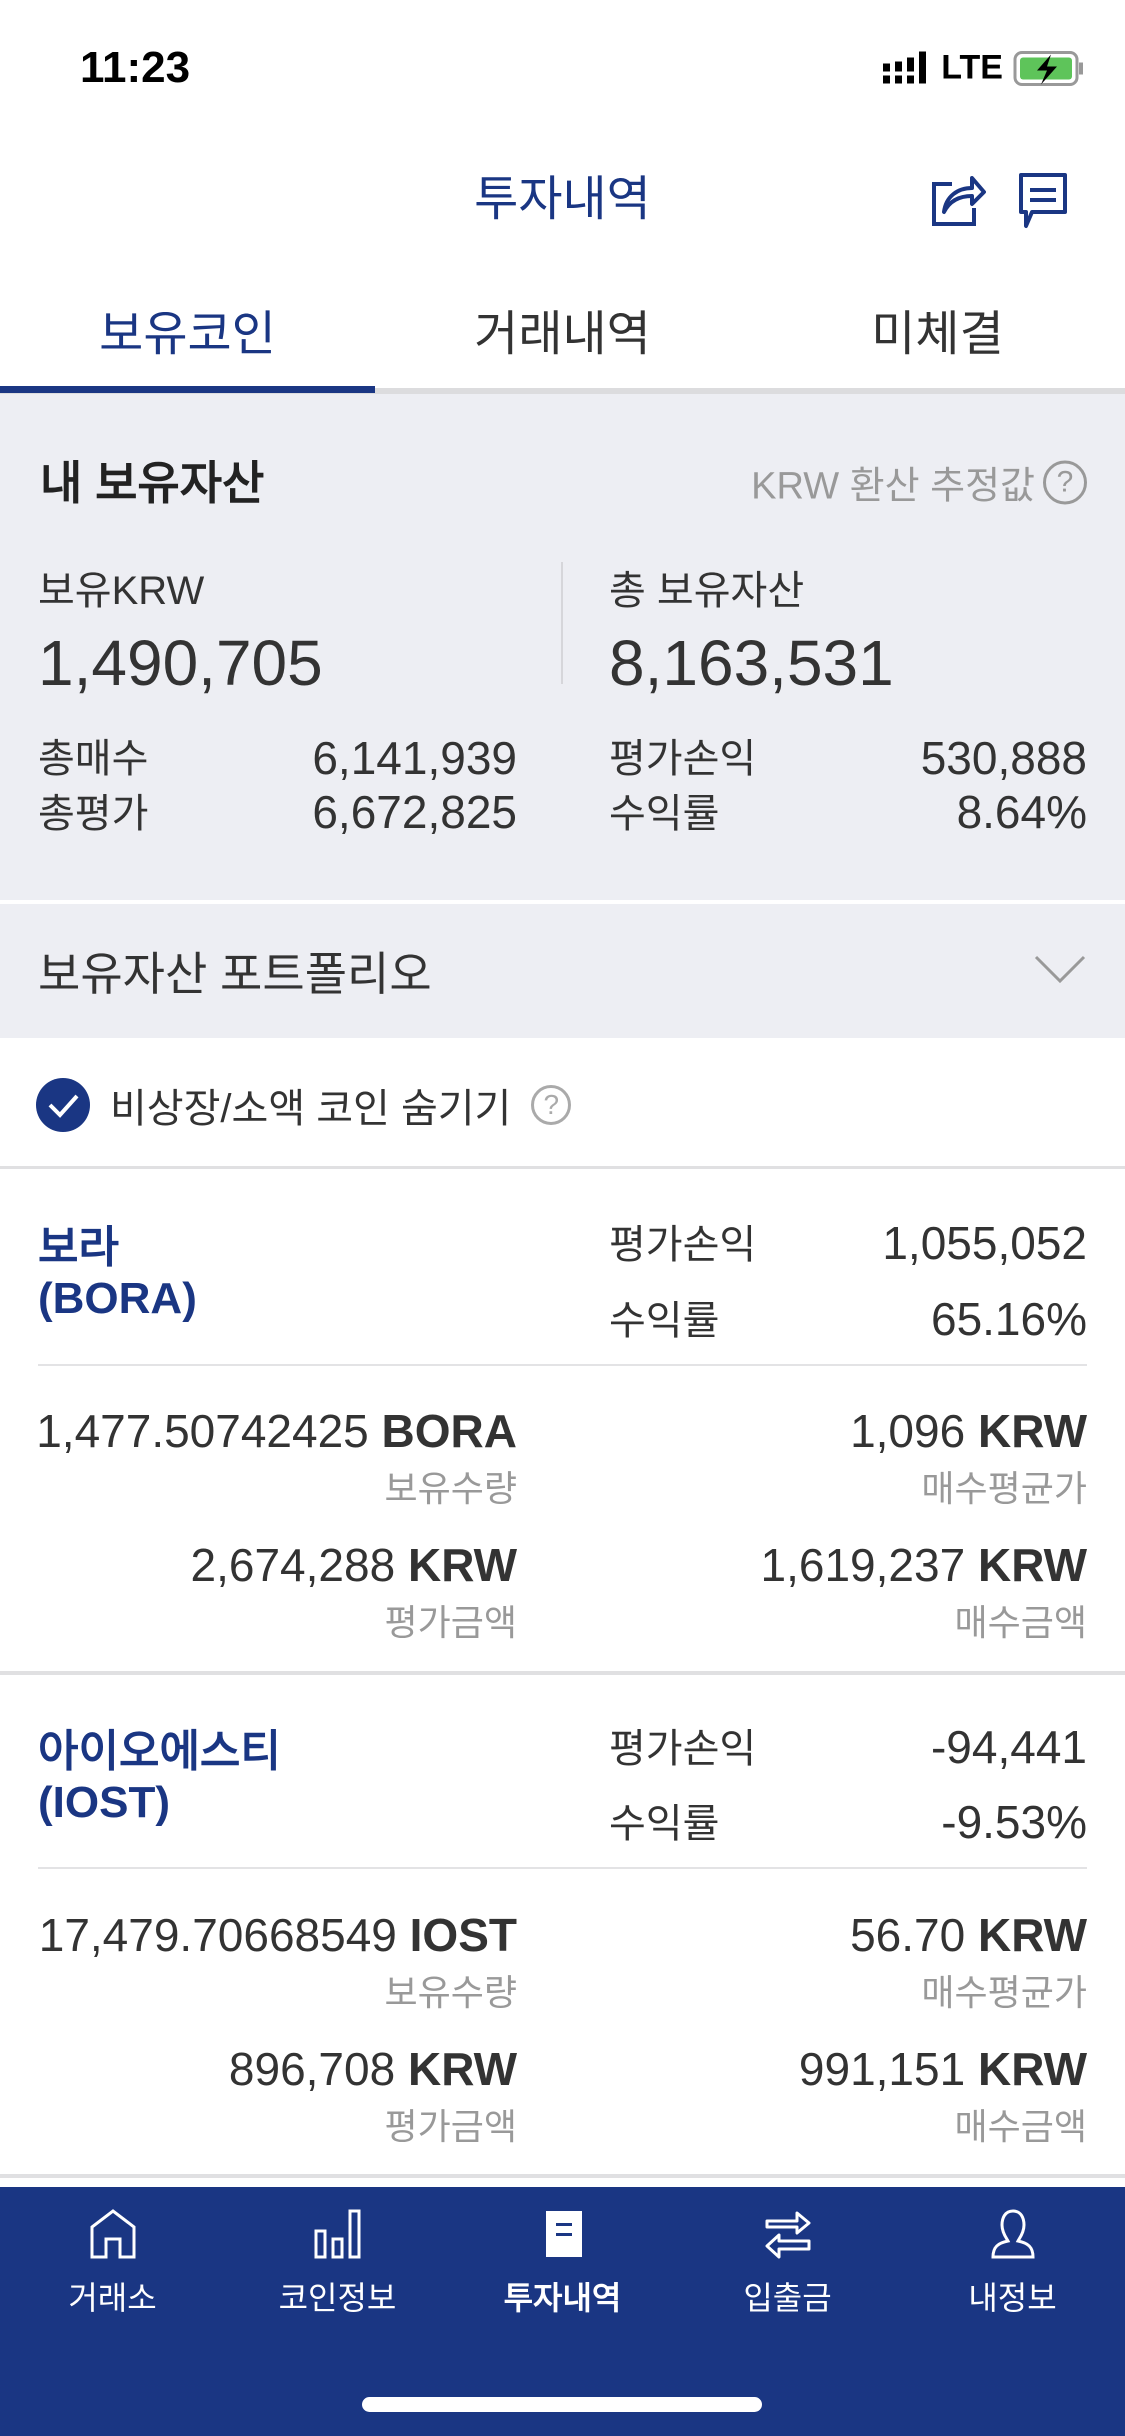 The width and height of the screenshot is (1125, 2436). I want to click on checkbox-checked-icon, so click(63, 1105).